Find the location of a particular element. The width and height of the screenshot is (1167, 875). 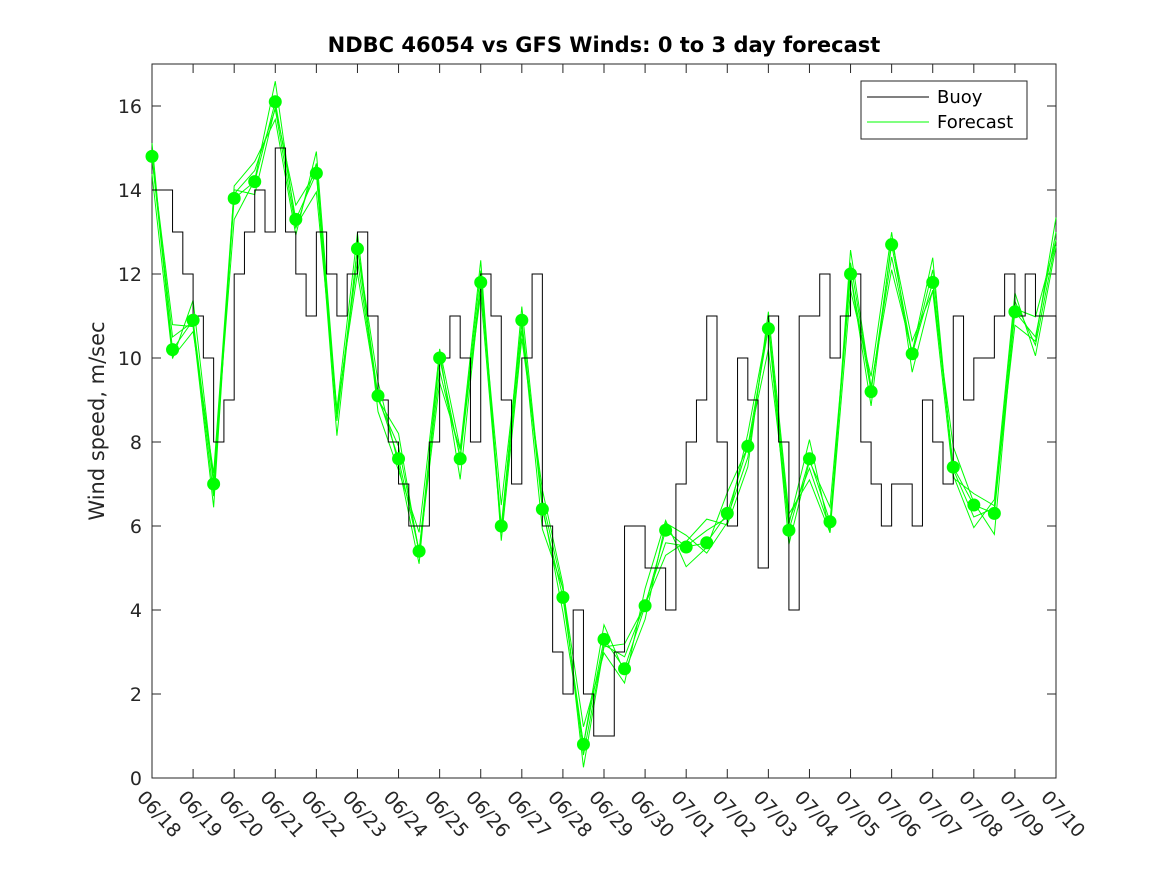

legend-buoy-label: Buoy is located at coordinates (960, 97).